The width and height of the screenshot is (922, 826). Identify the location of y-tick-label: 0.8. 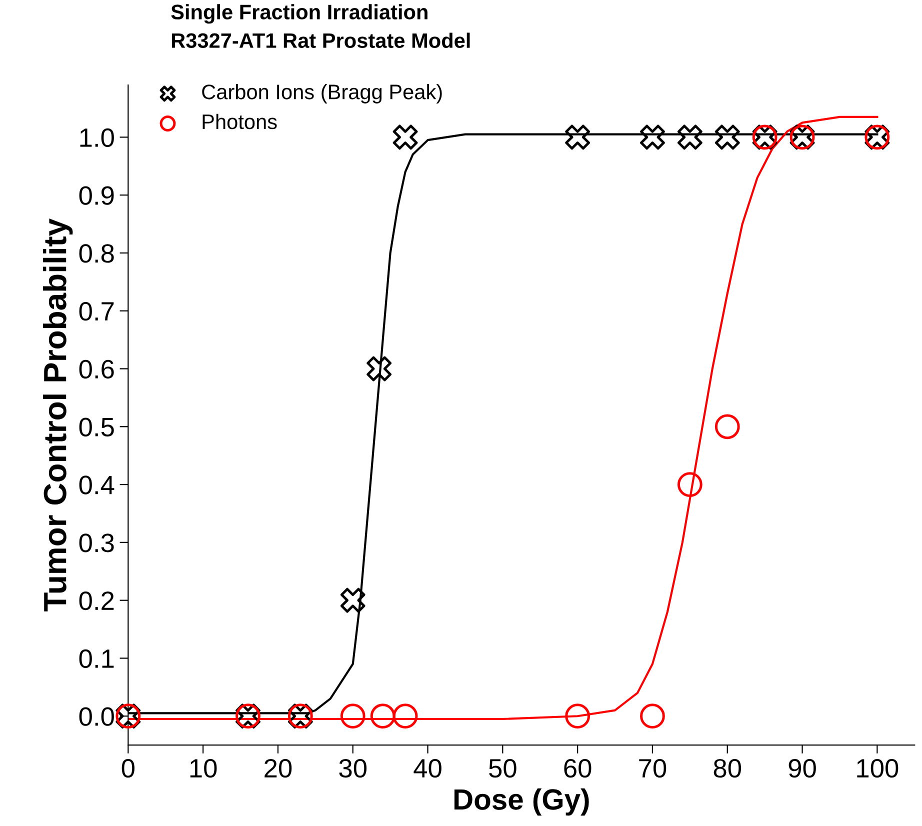
(96, 253).